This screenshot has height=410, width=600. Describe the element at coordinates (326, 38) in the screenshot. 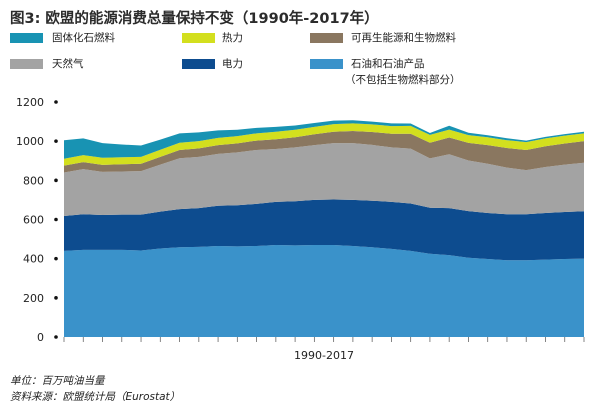

I see `legend-swatch-renewables` at that location.